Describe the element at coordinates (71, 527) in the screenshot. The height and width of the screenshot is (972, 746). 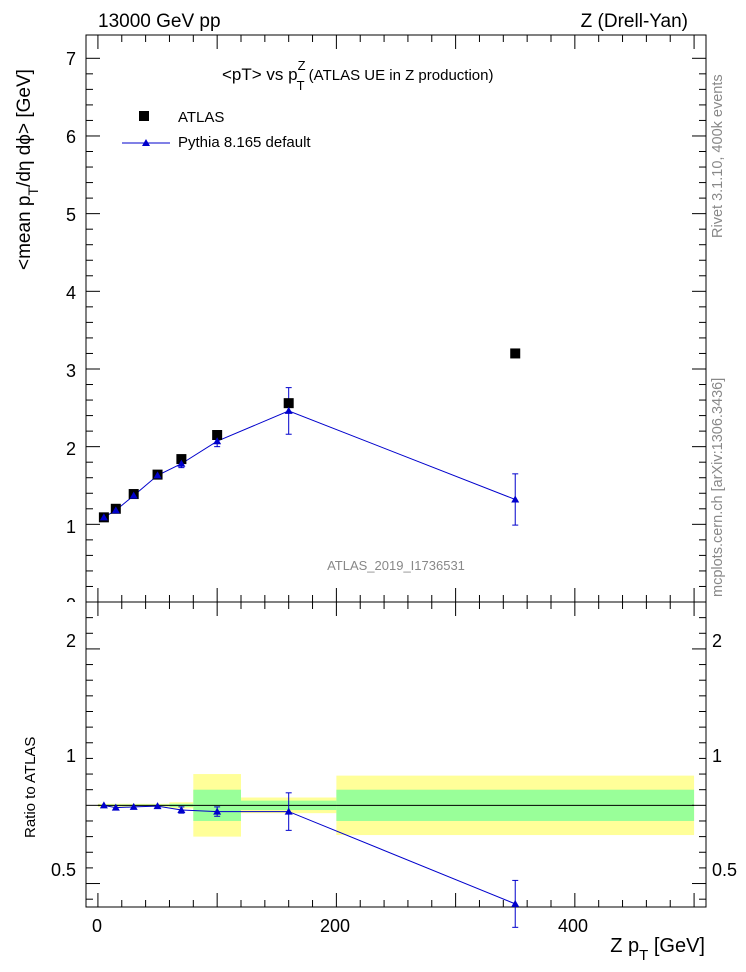
I see `y-tick-label-1: 1` at that location.